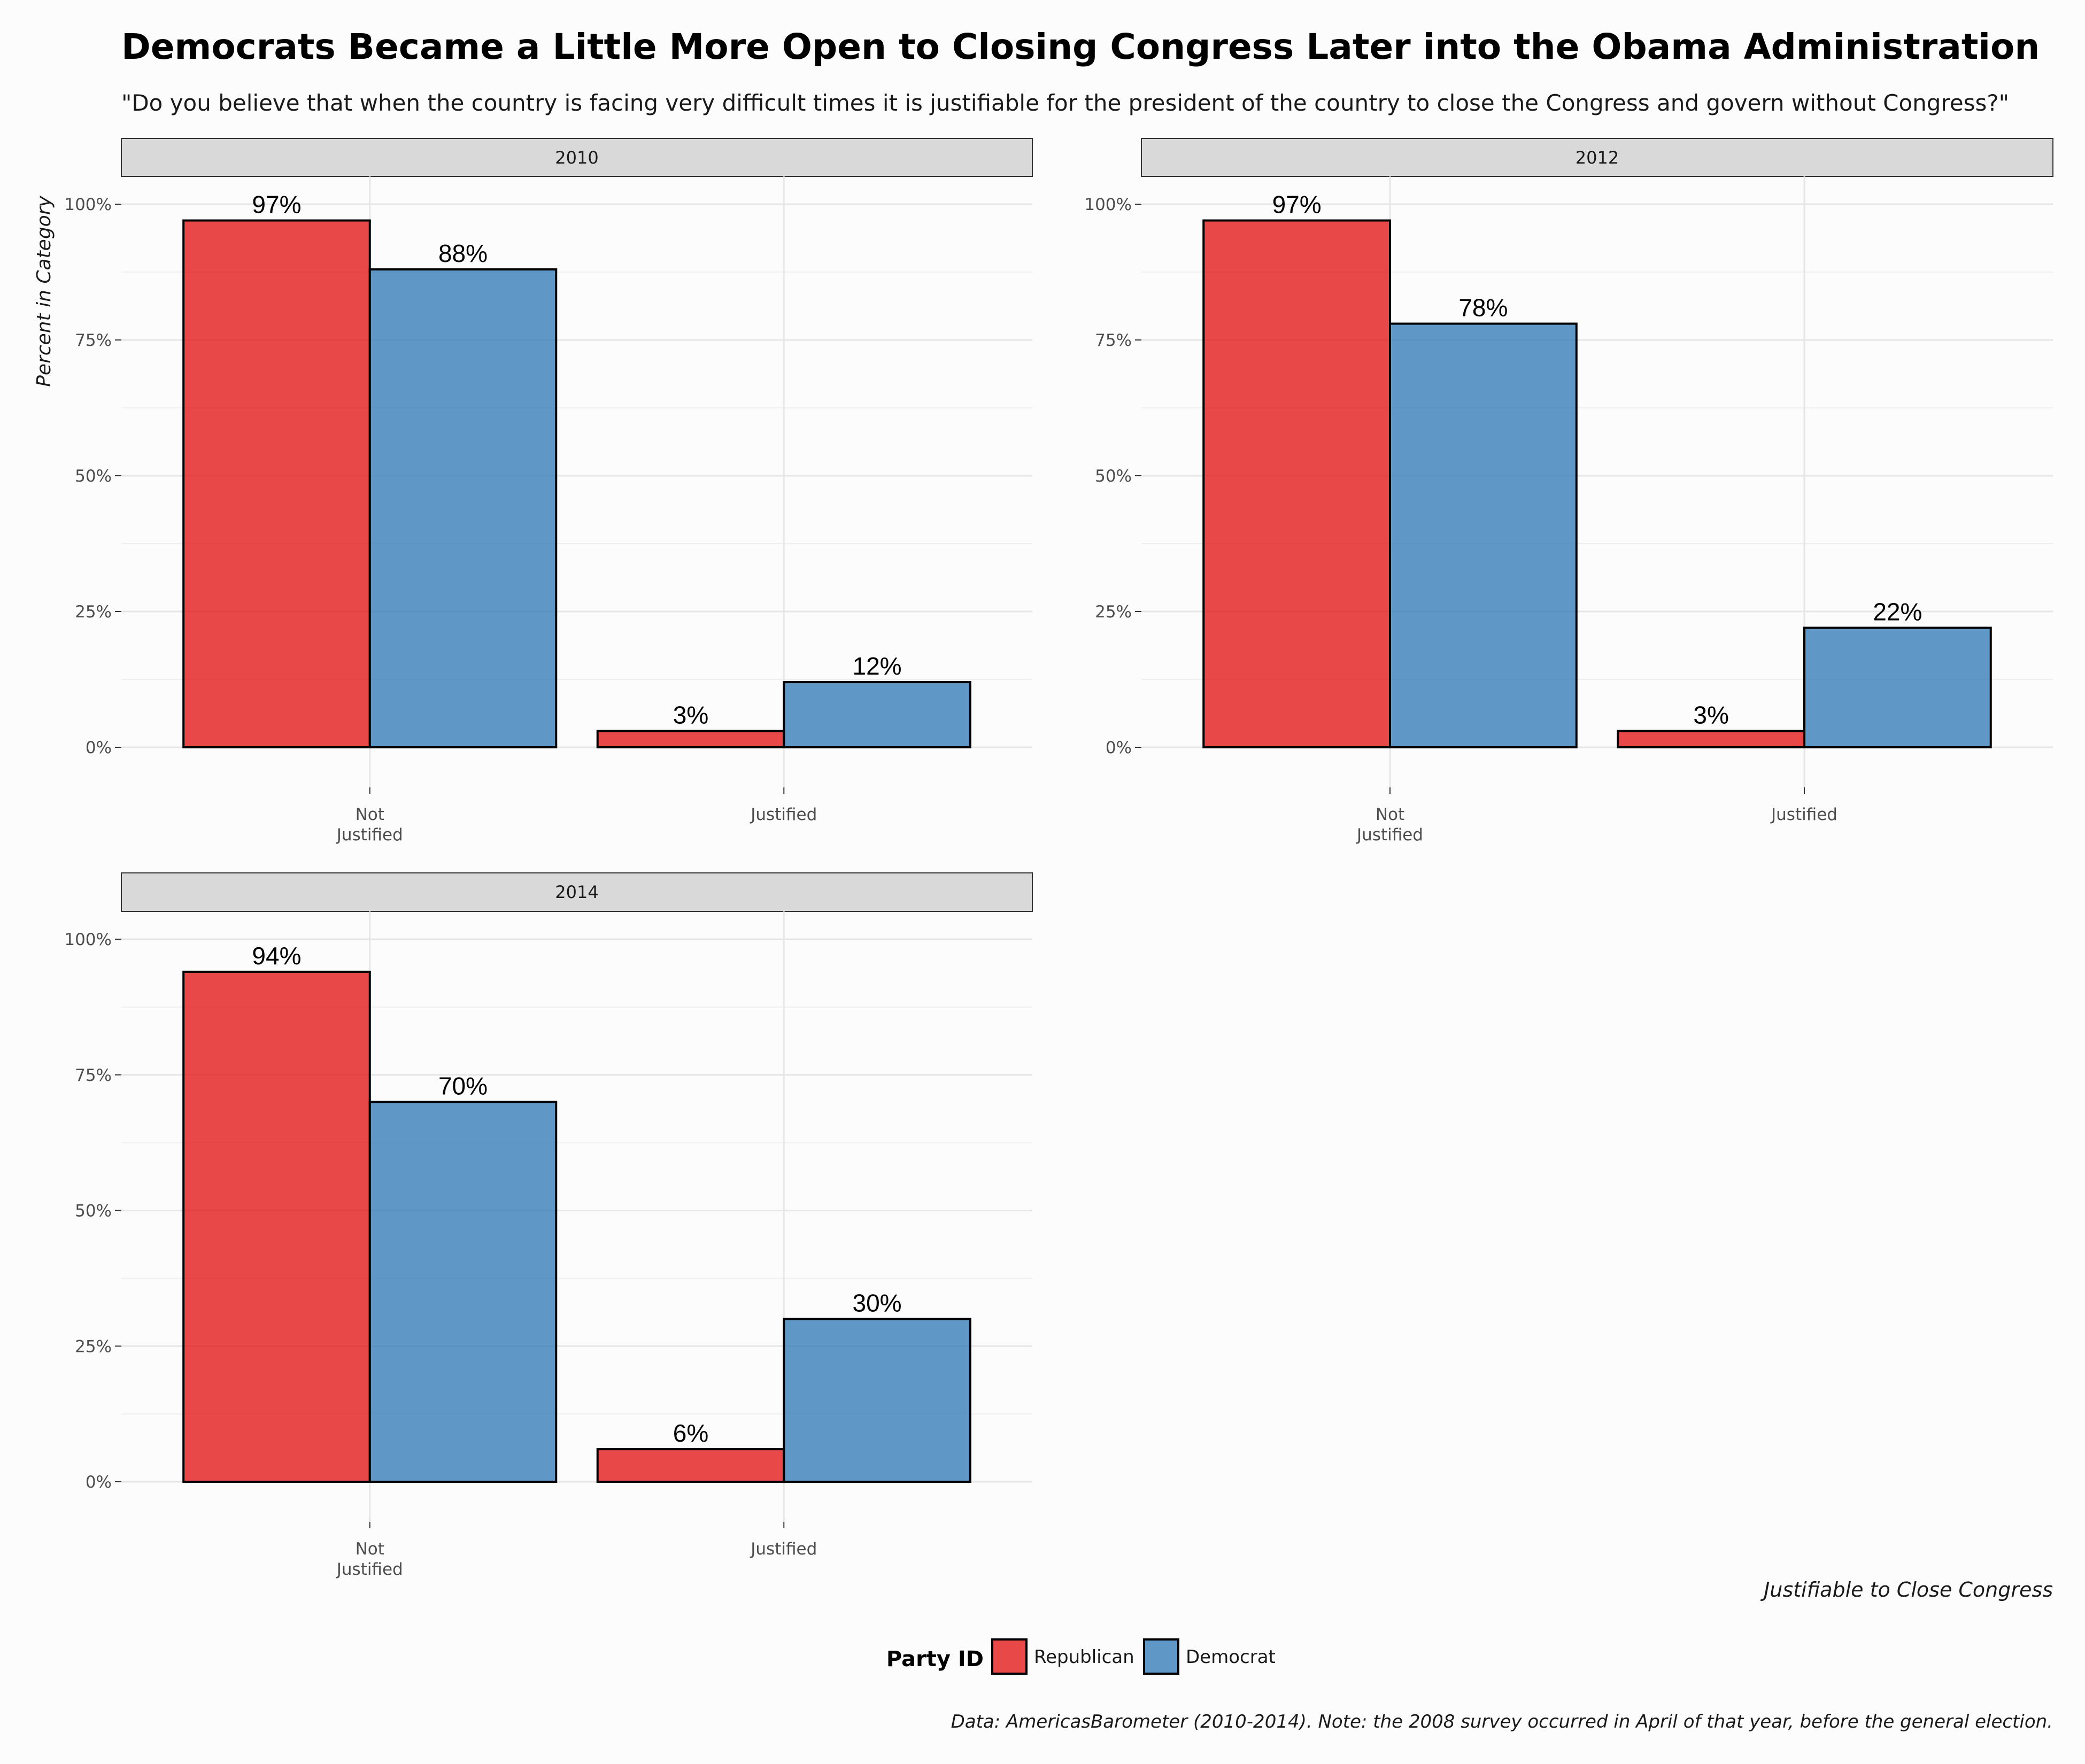  I want to click on legend-title: Party ID, so click(935, 1660).